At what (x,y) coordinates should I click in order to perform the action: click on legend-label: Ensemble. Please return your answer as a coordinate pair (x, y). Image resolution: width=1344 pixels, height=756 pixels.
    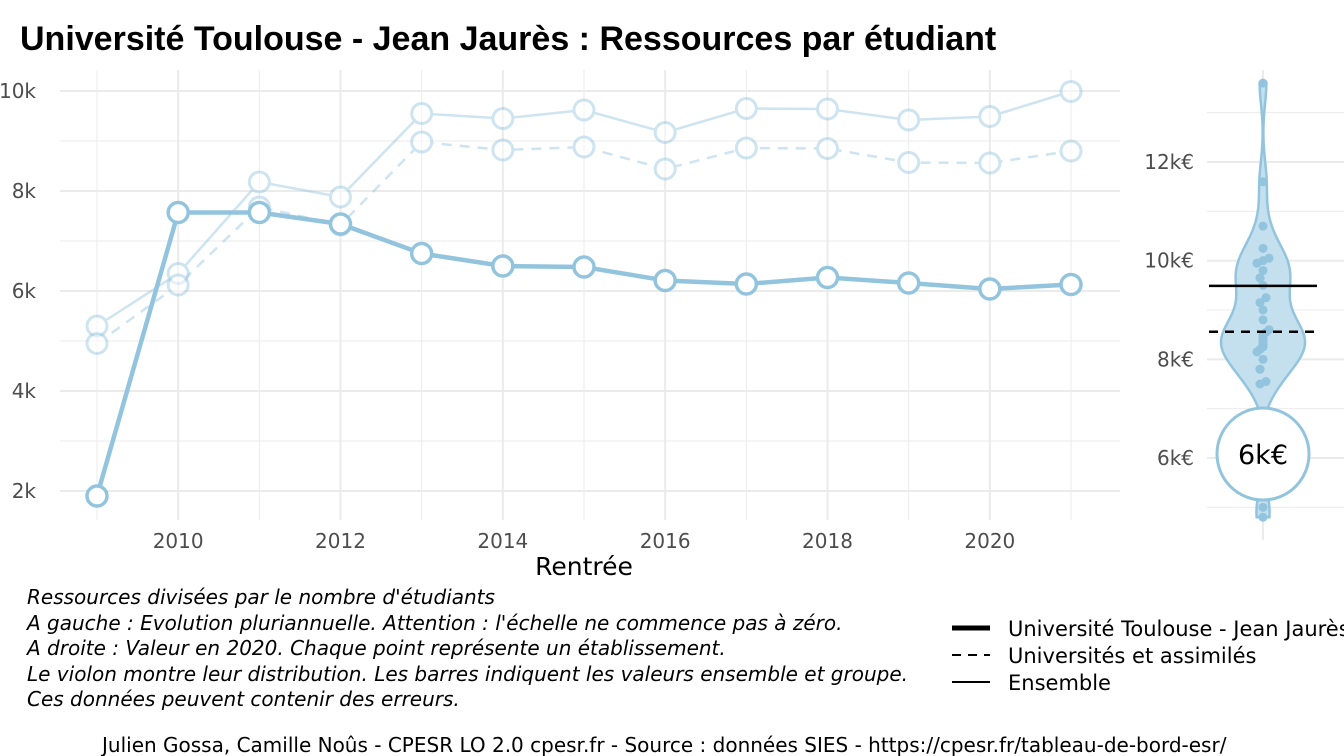
    Looking at the image, I should click on (1059, 683).